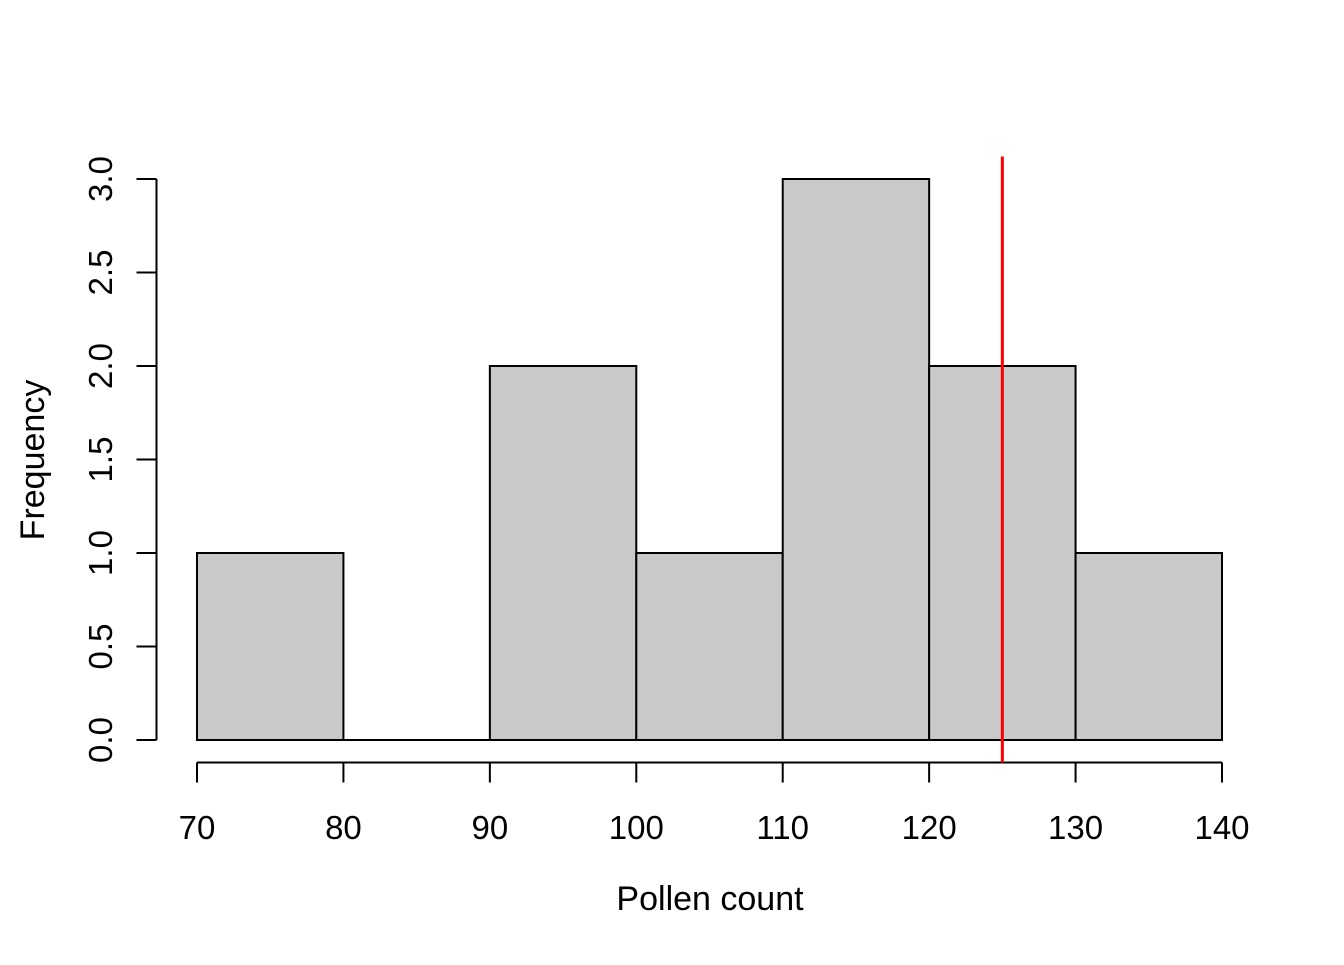 The height and width of the screenshot is (965, 1344). What do you see at coordinates (100, 553) in the screenshot?
I see `y-tick-label: 1.0` at bounding box center [100, 553].